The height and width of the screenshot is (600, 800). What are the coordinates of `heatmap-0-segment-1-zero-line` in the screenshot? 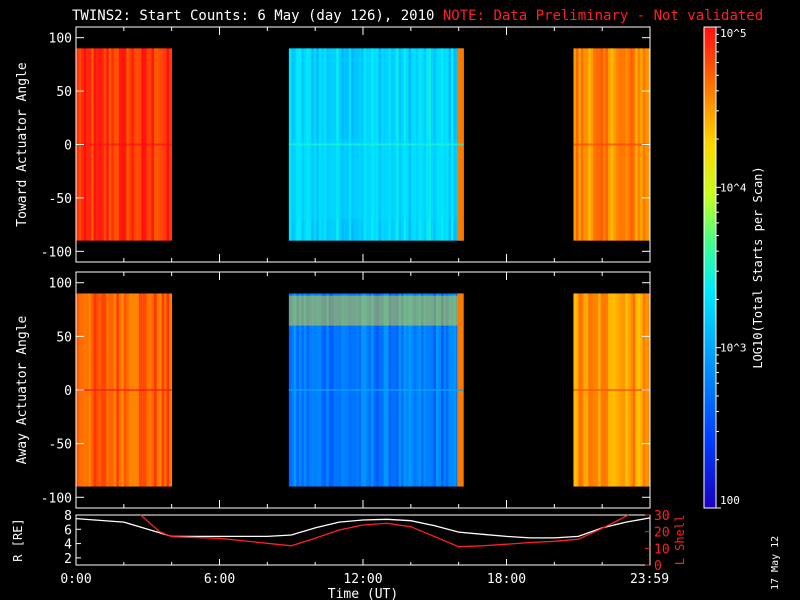 It's located at (376, 144).